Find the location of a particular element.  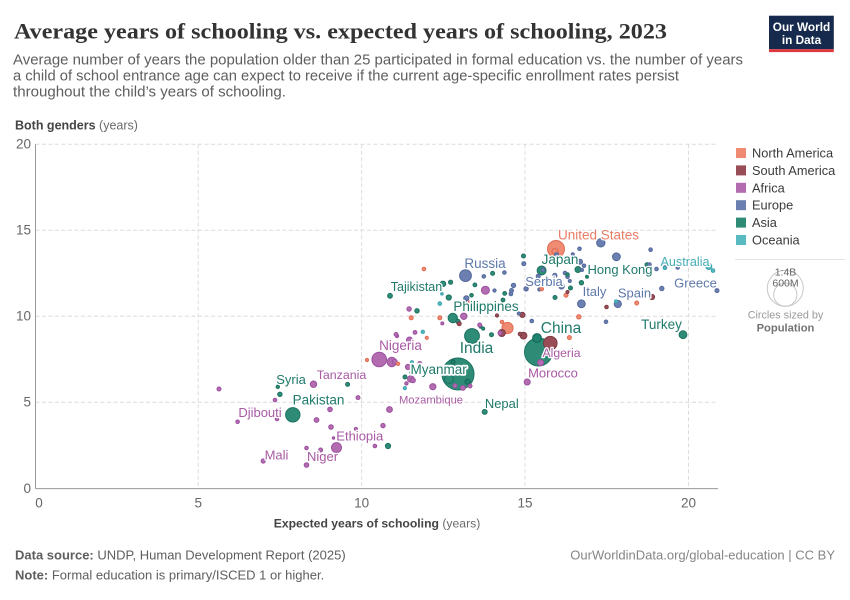

svg-text: Nigeria is located at coordinates (400, 345).